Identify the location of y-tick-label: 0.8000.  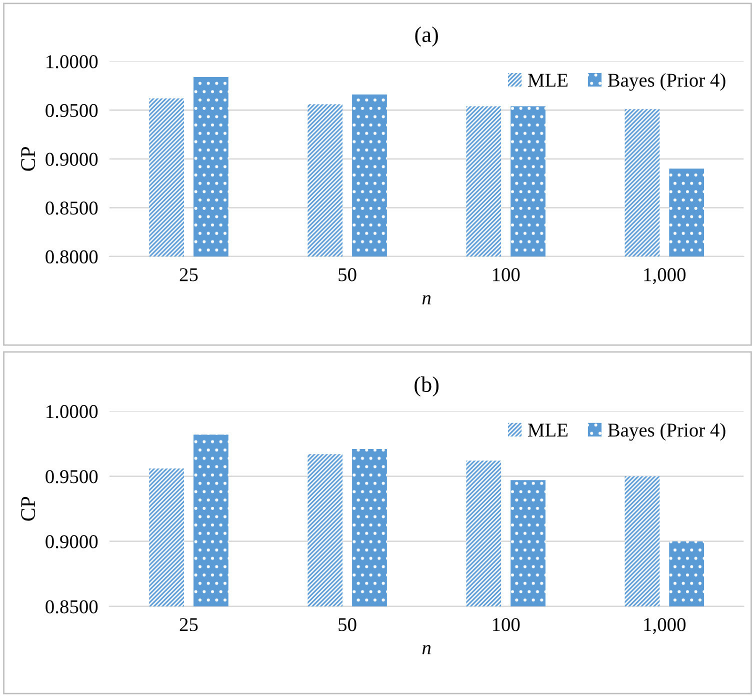
(72, 257).